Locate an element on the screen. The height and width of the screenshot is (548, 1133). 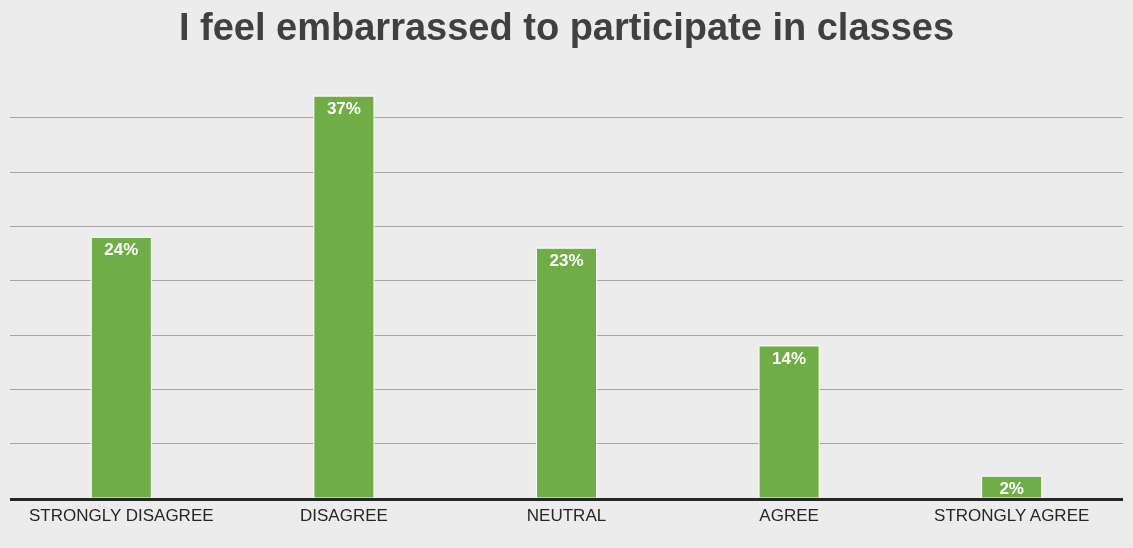
x-tick-label: NEUTRAL is located at coordinates (566, 516).